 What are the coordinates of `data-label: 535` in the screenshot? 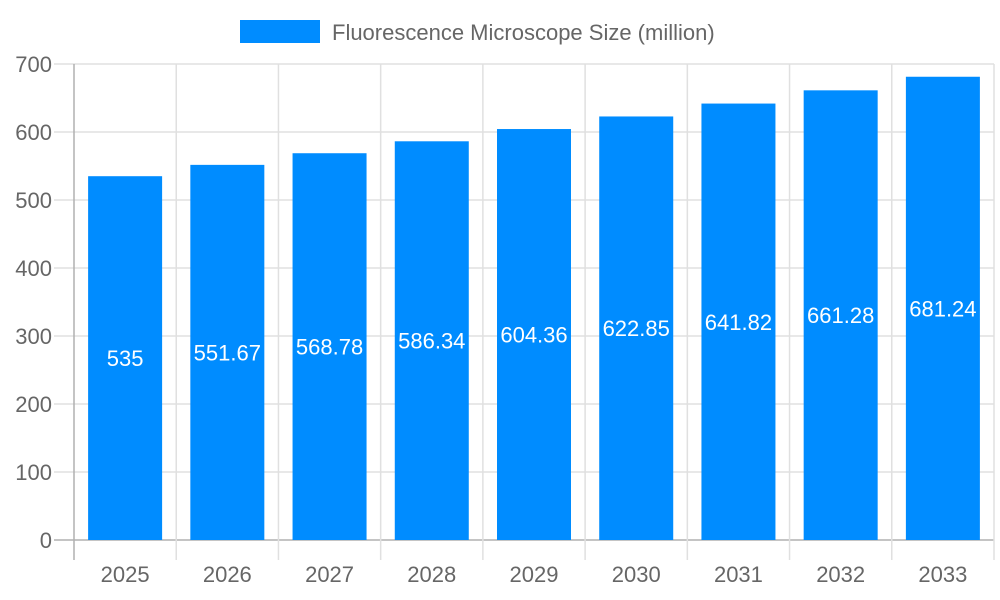 It's located at (125, 358).